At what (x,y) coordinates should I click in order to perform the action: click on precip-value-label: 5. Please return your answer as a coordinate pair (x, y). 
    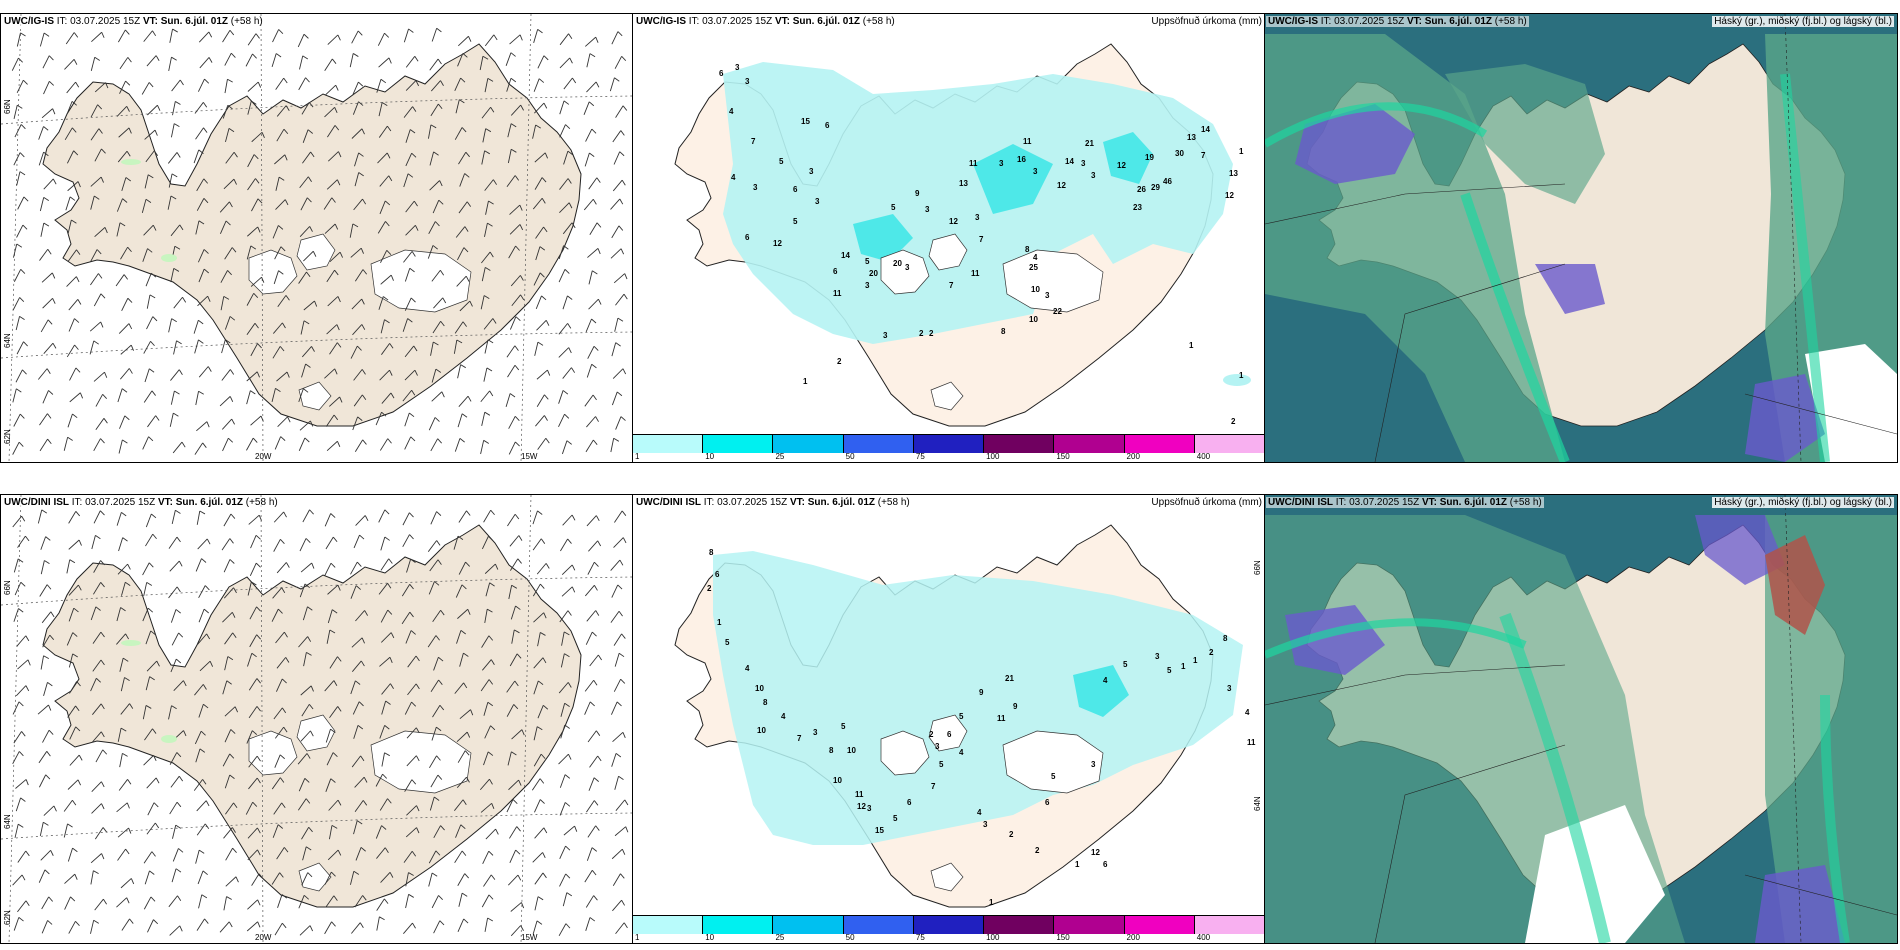
    Looking at the image, I should click on (843, 726).